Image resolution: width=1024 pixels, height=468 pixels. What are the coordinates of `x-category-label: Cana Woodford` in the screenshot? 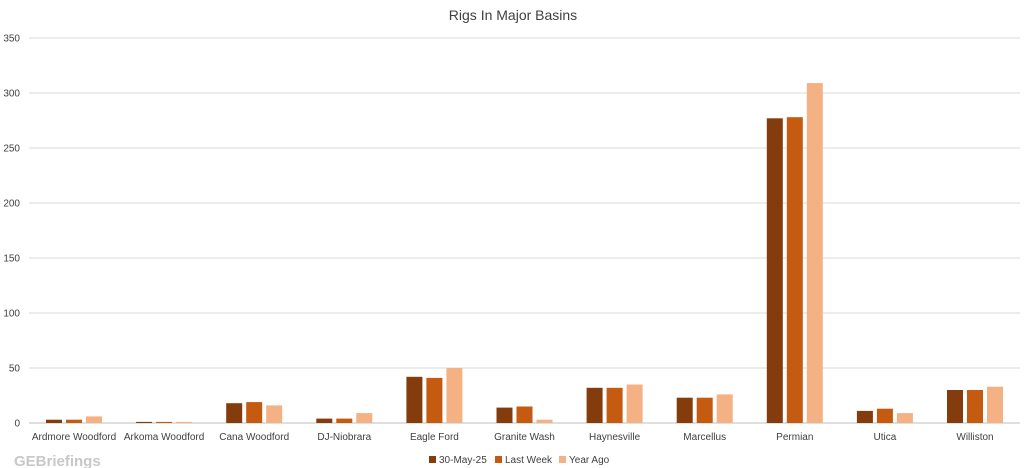 It's located at (254, 437).